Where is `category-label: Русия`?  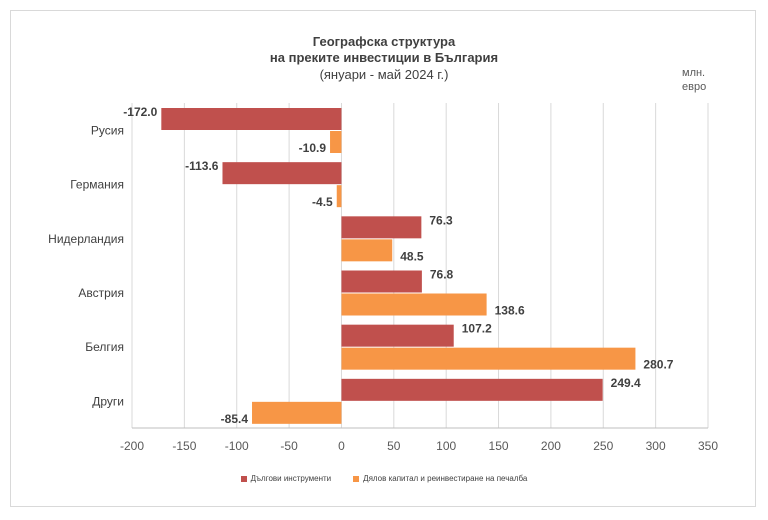
category-label: Русия is located at coordinates (107, 131).